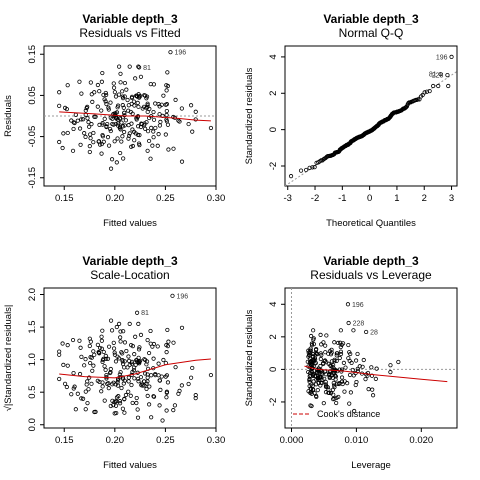 The width and height of the screenshot is (480, 480). Describe the element at coordinates (315, 198) in the screenshot. I see `x-tick-label: -2` at that location.